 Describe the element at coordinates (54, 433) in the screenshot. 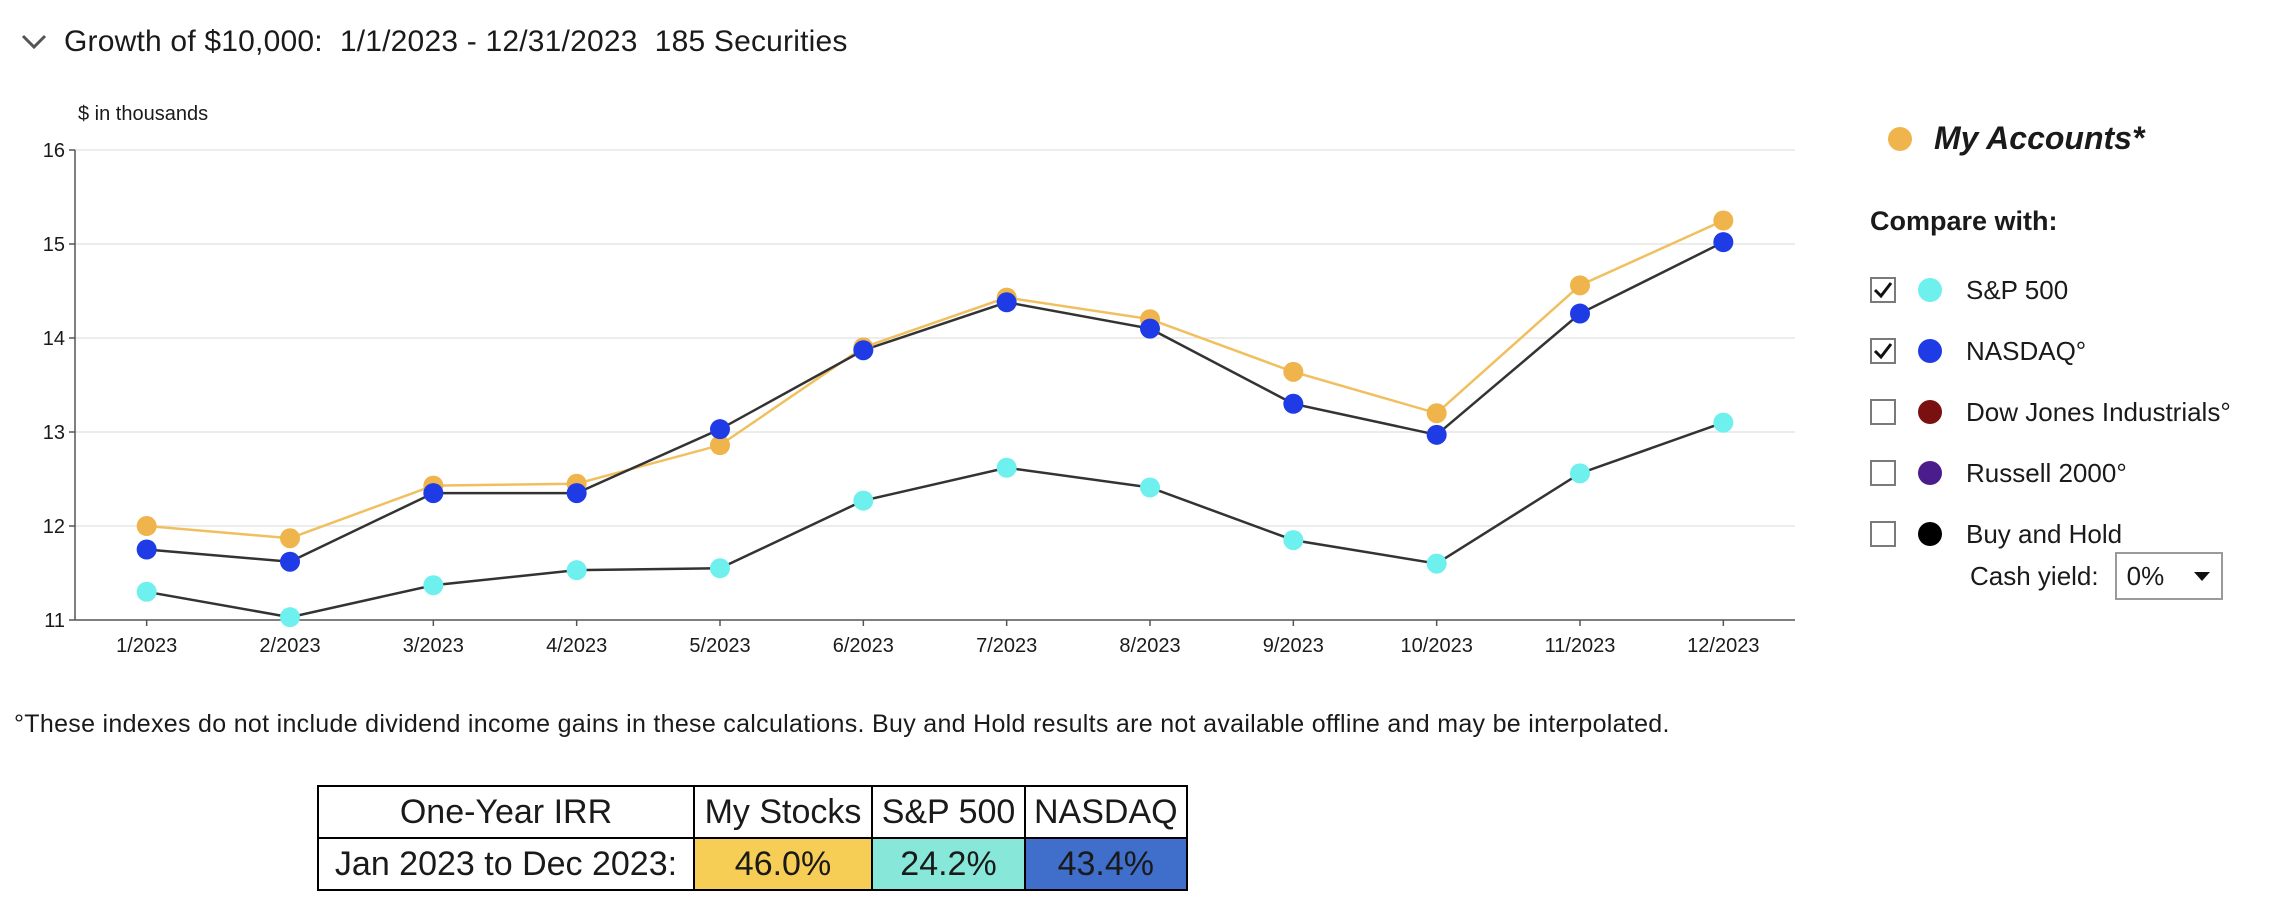

I see `y-tick-label: 13` at that location.